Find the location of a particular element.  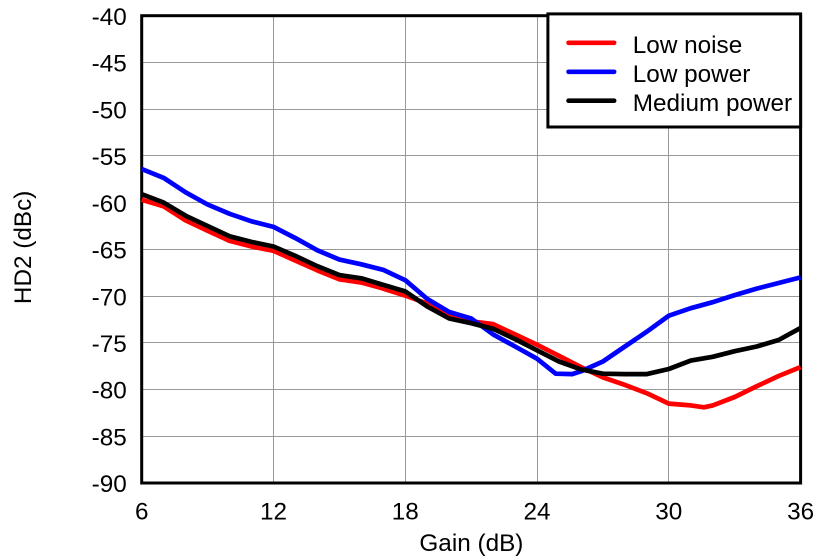

svg-text: -75 is located at coordinates (109, 344).